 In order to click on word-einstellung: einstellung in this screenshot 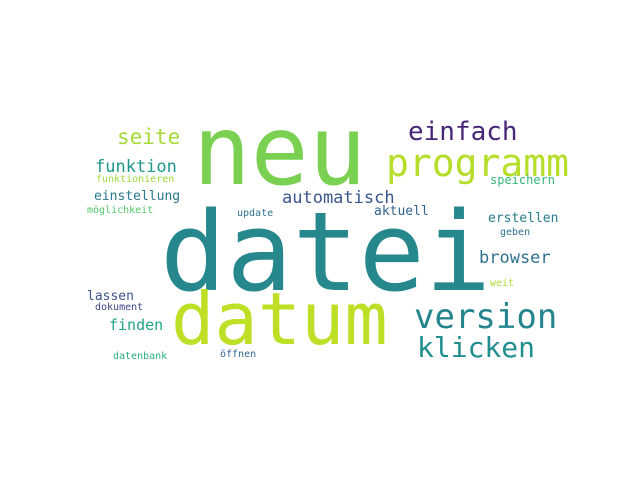, I will do `click(137, 196)`.